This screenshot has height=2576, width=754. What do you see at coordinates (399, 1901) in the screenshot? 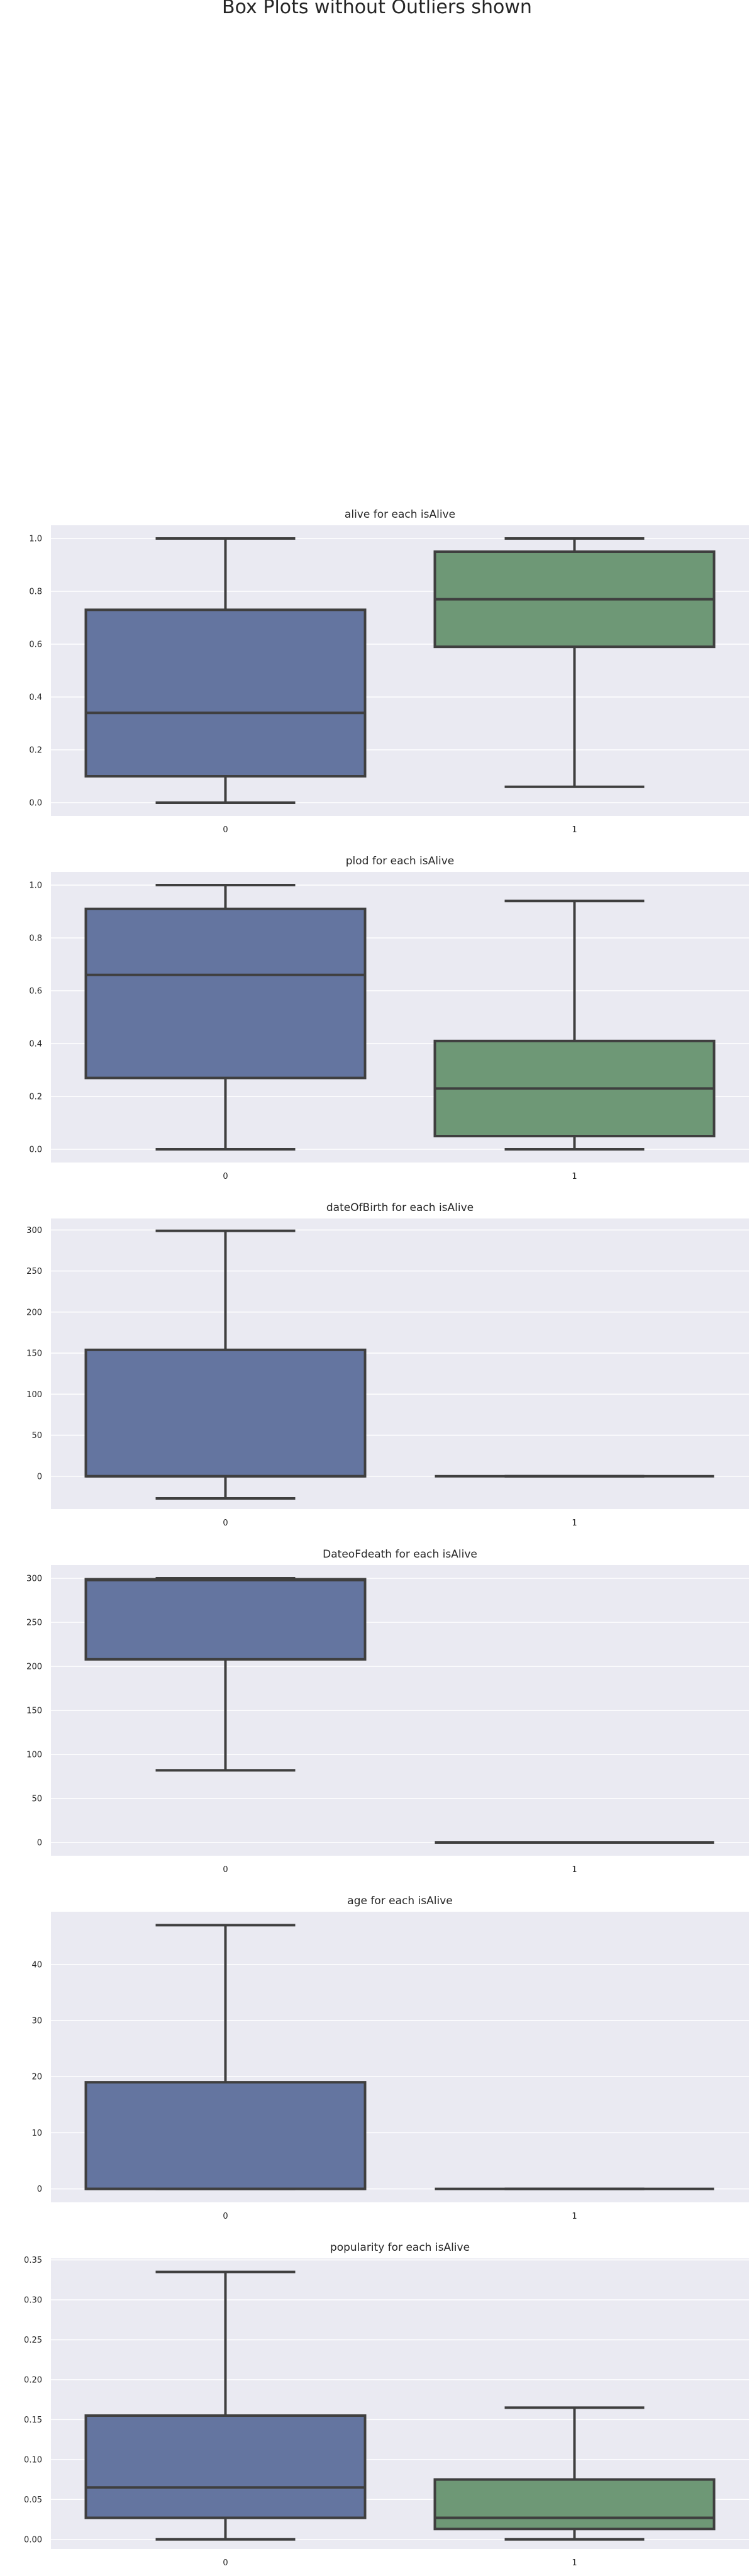
I see `subplot-title: age for each isAlive` at bounding box center [399, 1901].